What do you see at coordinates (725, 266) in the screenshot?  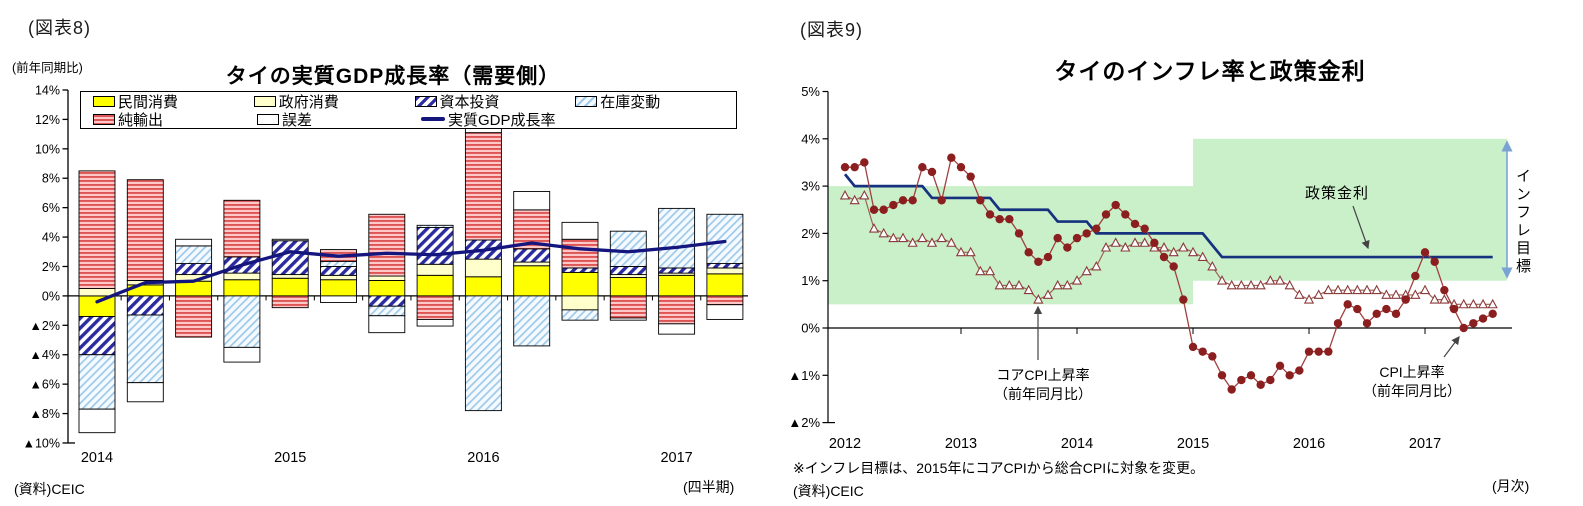 I see `bar-2017Q2-capex` at bounding box center [725, 266].